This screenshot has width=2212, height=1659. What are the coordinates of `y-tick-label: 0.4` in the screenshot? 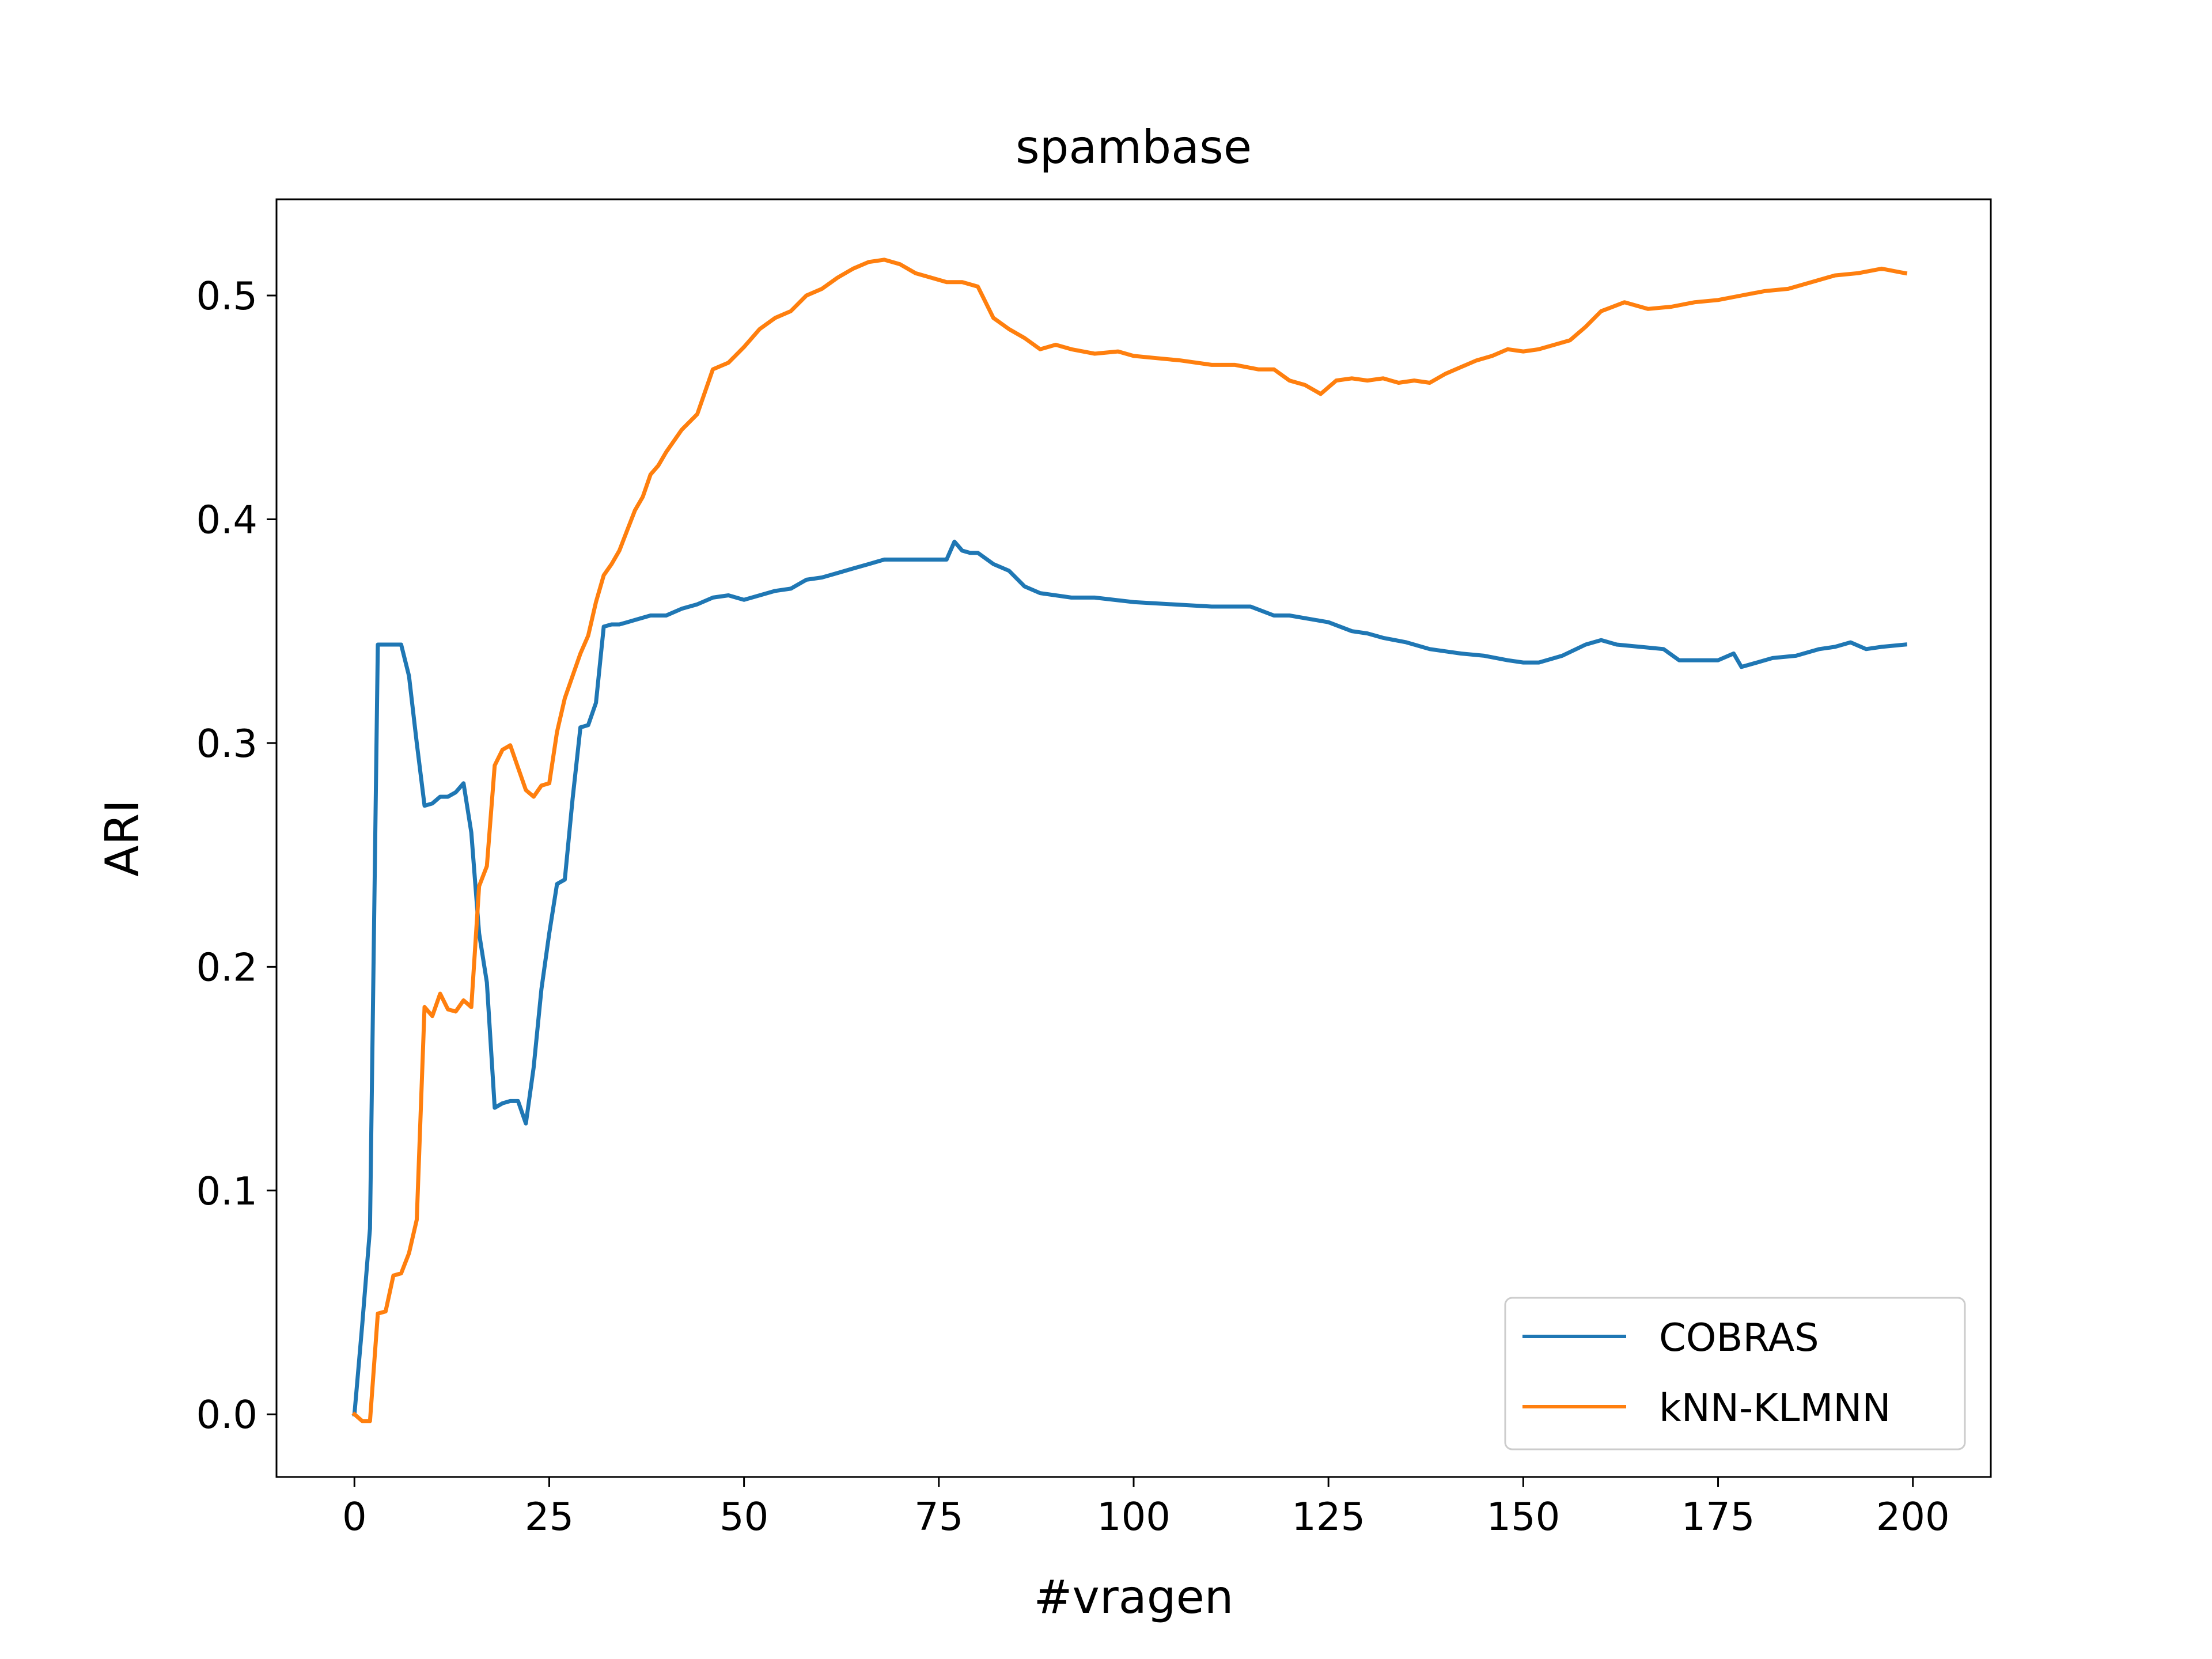 It's located at (226, 519).